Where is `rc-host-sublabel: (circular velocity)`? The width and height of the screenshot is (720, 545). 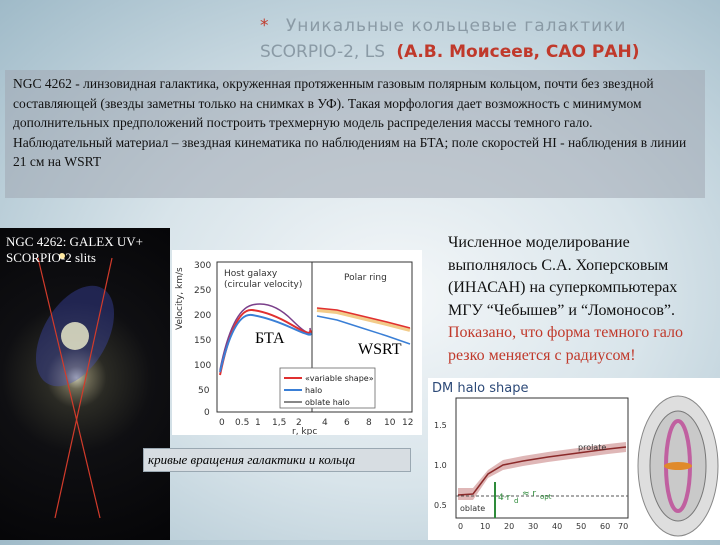 rc-host-sublabel: (circular velocity) is located at coordinates (263, 285).